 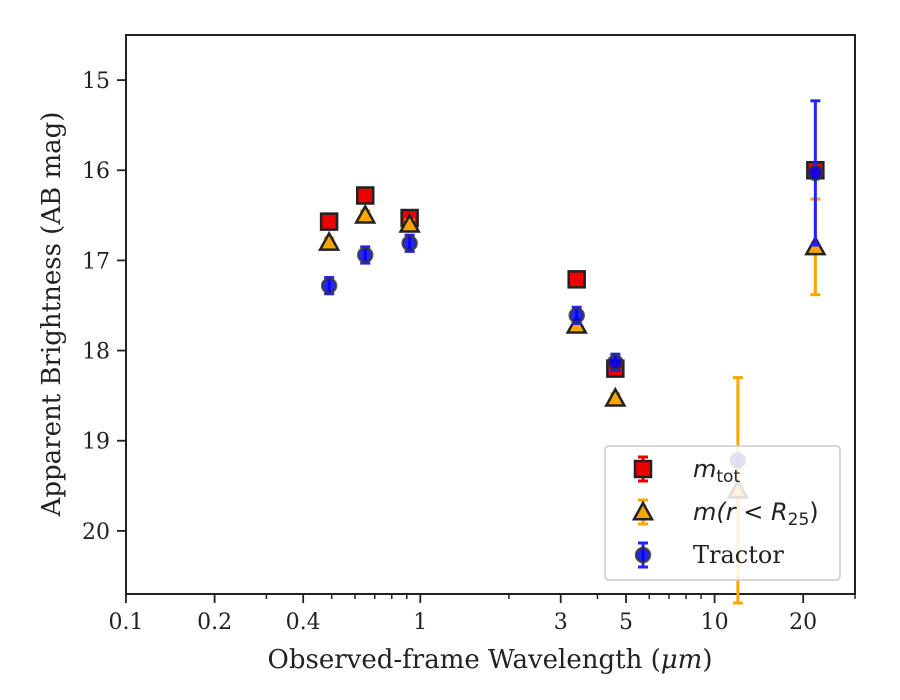 What do you see at coordinates (561, 622) in the screenshot?
I see `x-tick-label: 3` at bounding box center [561, 622].